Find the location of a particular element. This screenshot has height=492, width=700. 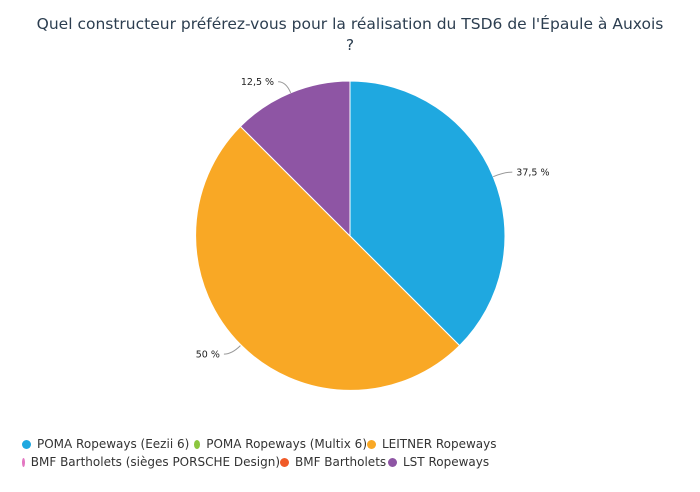

chart-title-line-2: ? is located at coordinates (350, 45).